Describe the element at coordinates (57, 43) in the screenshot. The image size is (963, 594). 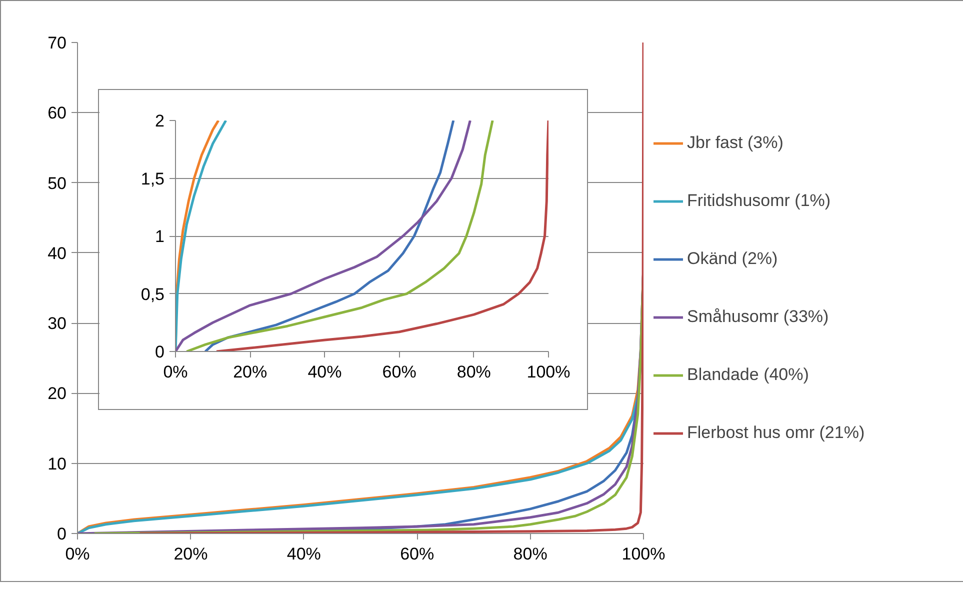
I see `y-tick-label: 70` at that location.